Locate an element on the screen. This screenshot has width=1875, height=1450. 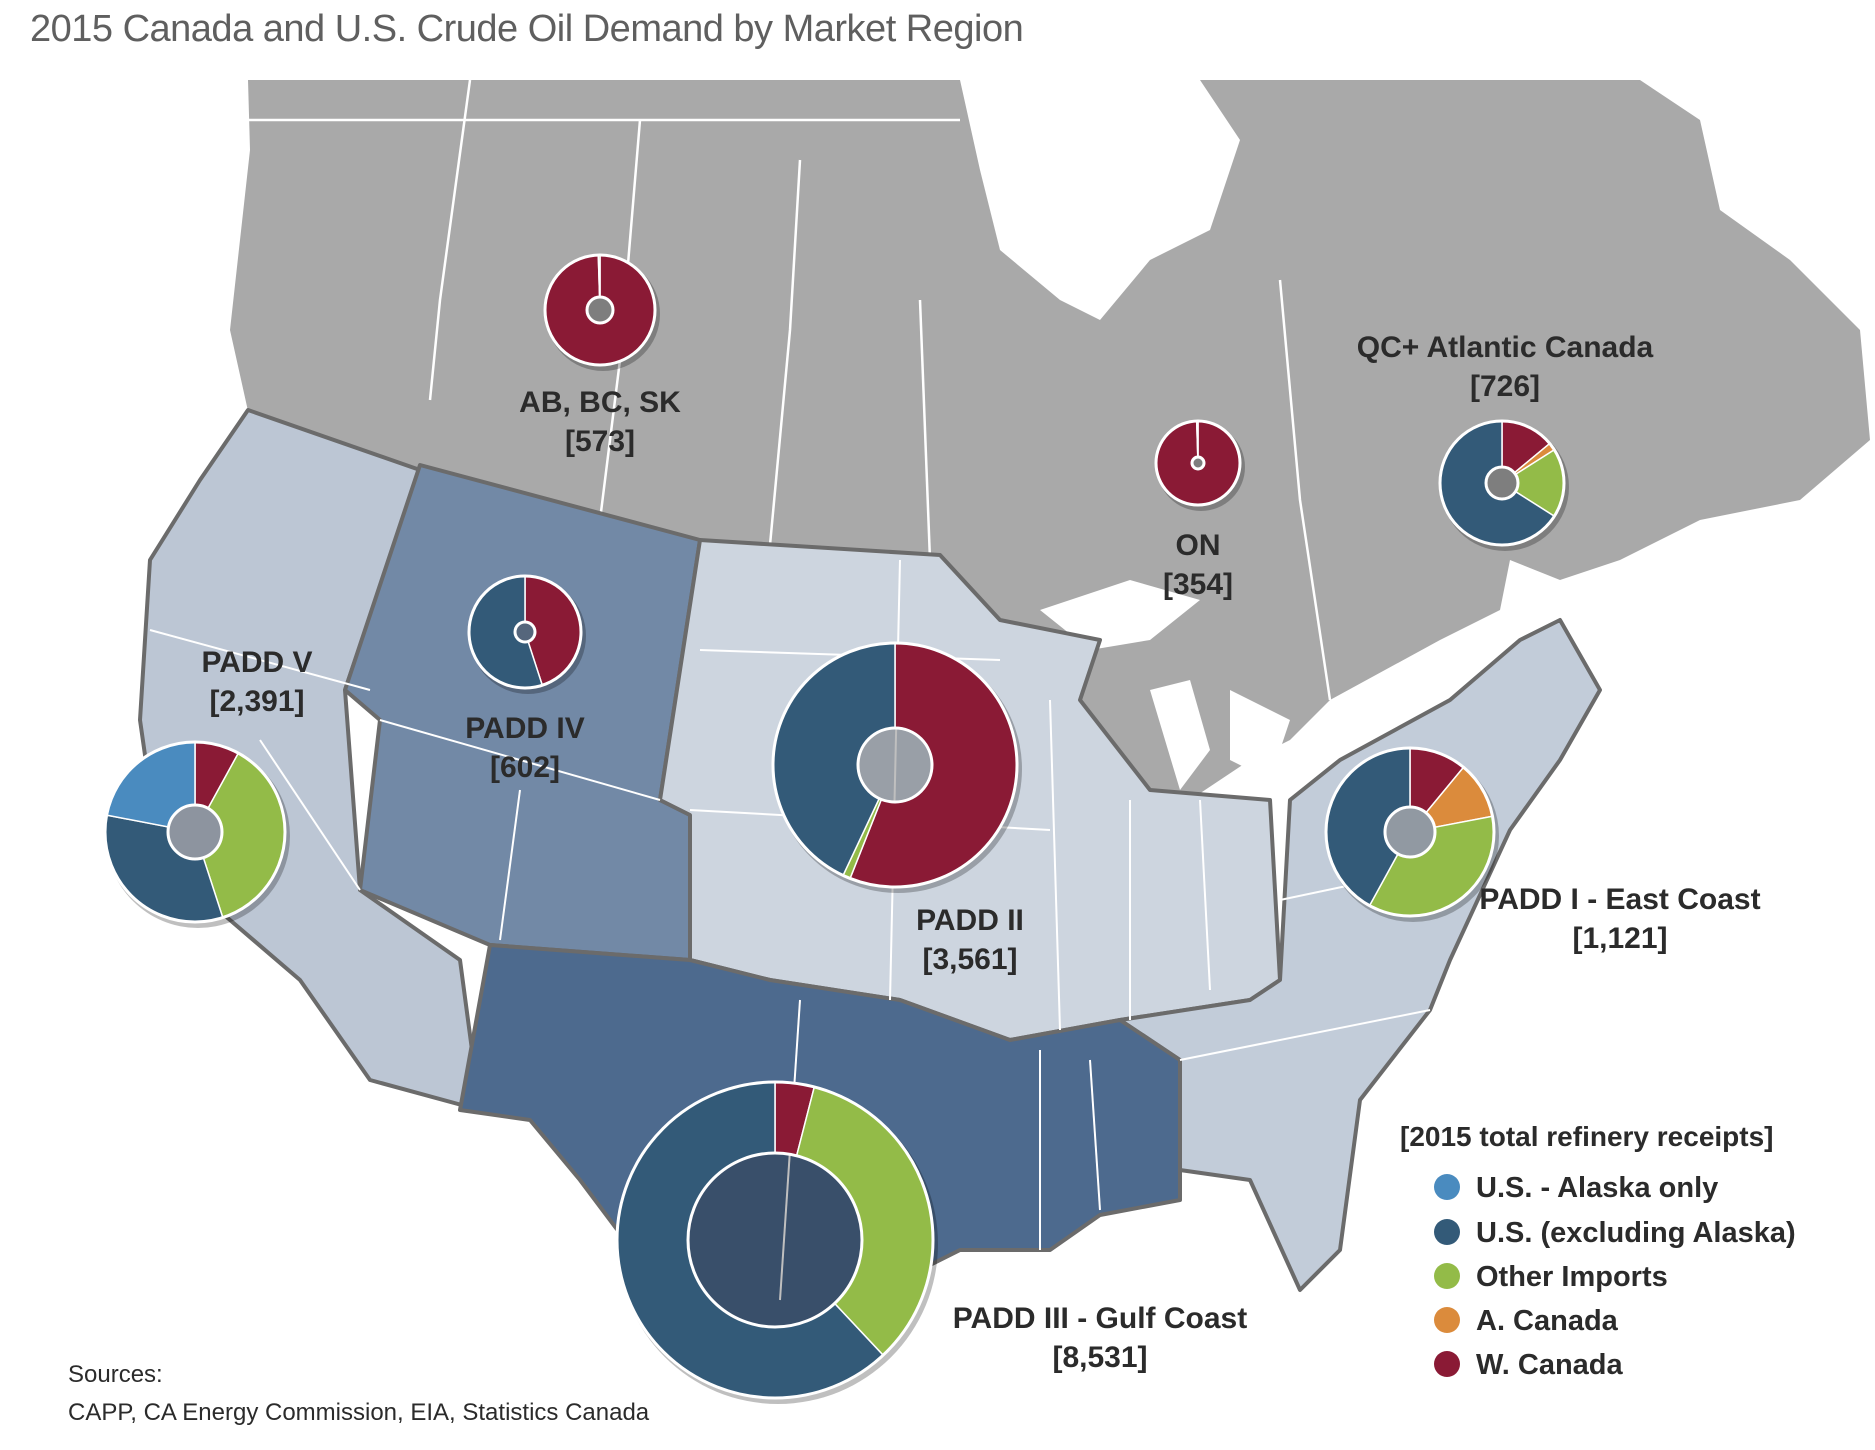
donut-padd-iii-gulf-coast is located at coordinates (776, 1242).